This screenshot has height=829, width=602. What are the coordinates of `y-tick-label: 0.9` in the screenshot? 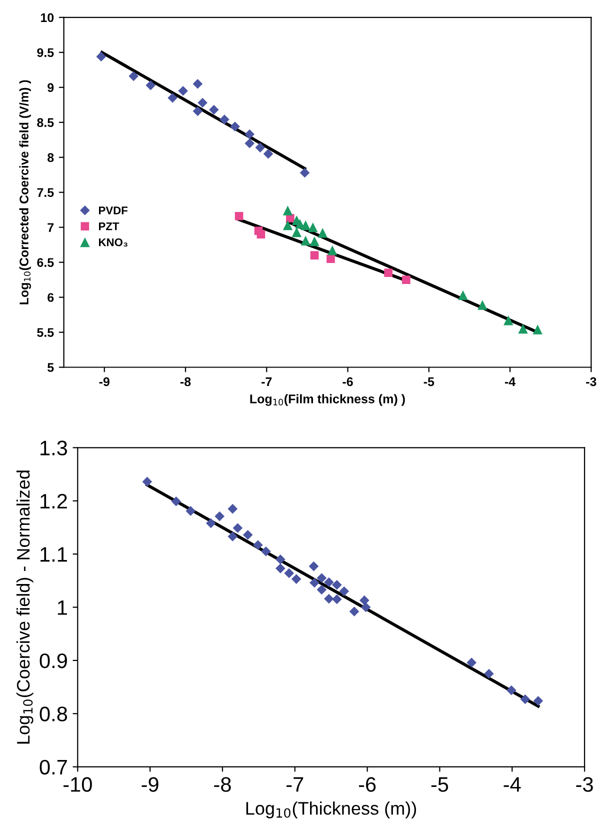 It's located at (53, 660).